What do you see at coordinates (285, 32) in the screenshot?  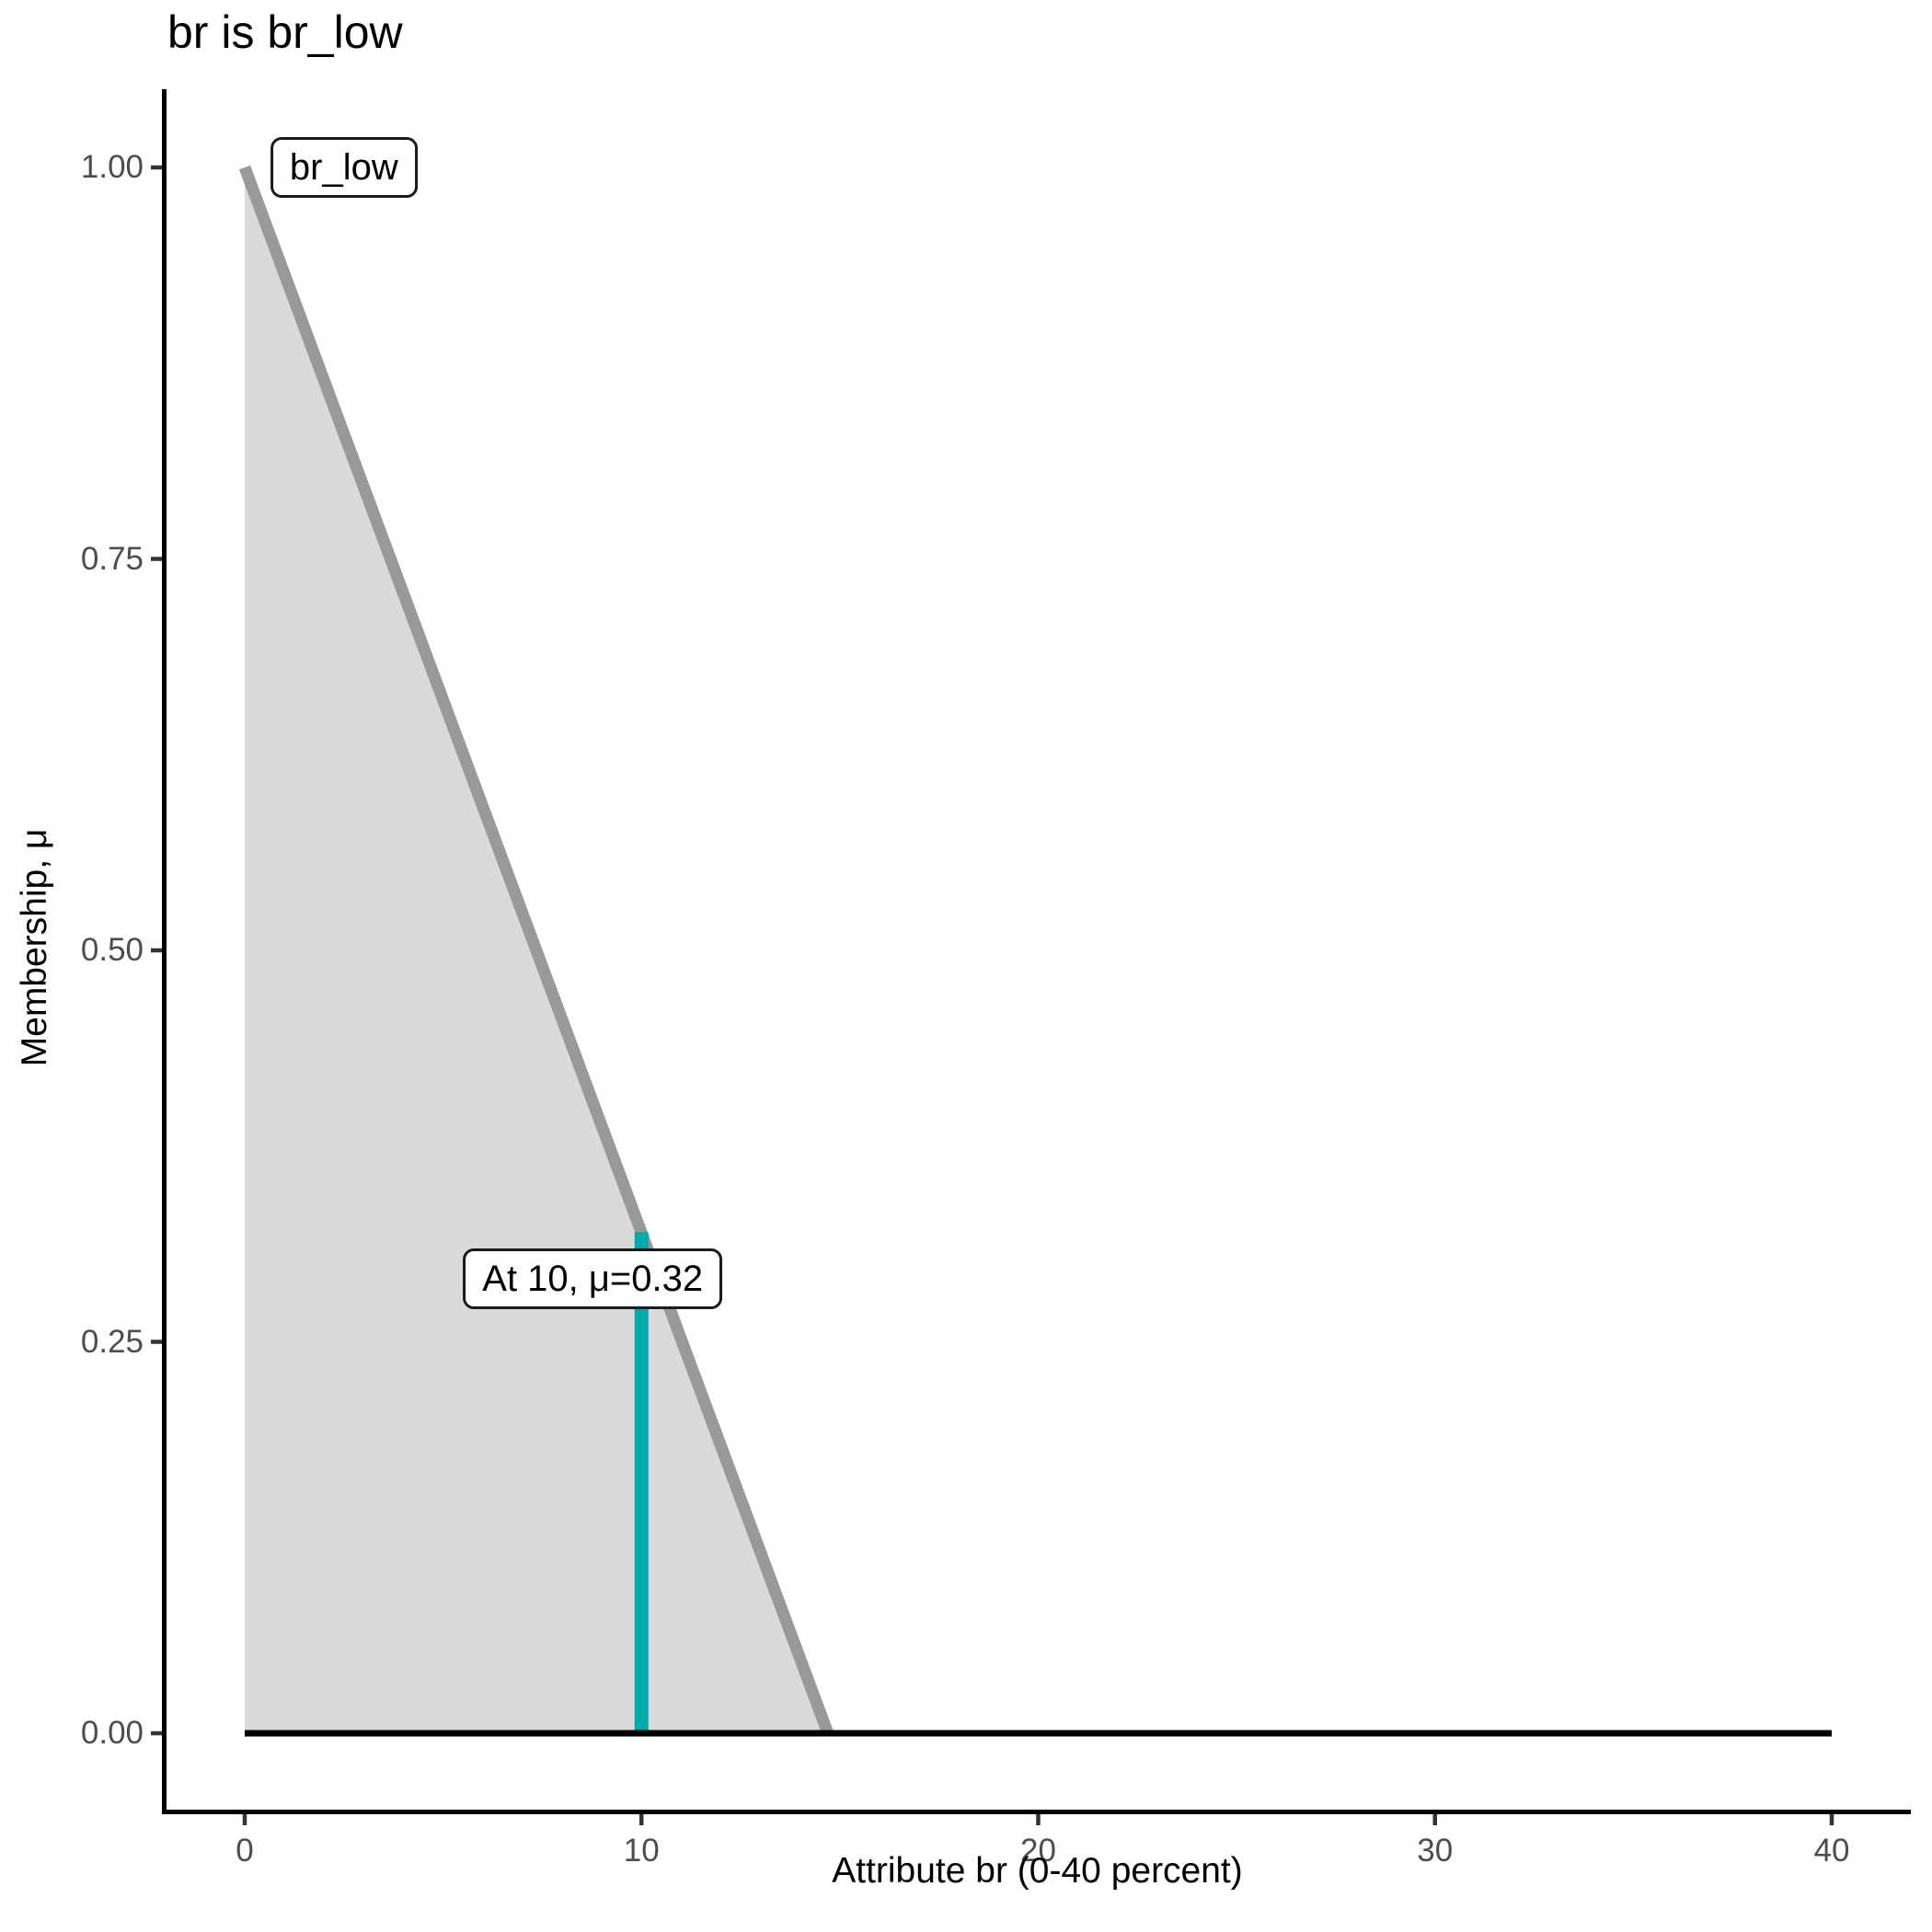 I see `chart-title: br is br_low` at bounding box center [285, 32].